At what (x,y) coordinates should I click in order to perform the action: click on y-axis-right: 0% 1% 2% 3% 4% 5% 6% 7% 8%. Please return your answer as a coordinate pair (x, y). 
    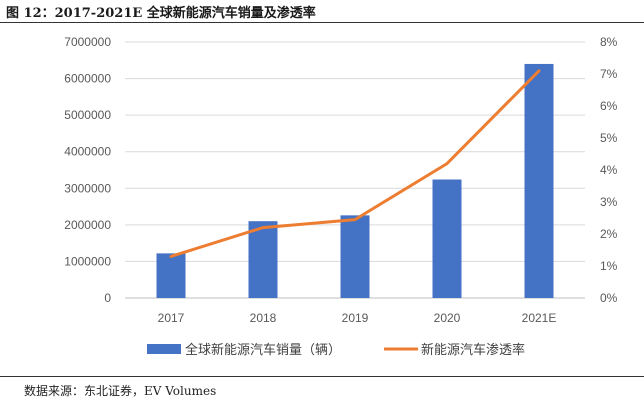
    Looking at the image, I should click on (609, 170).